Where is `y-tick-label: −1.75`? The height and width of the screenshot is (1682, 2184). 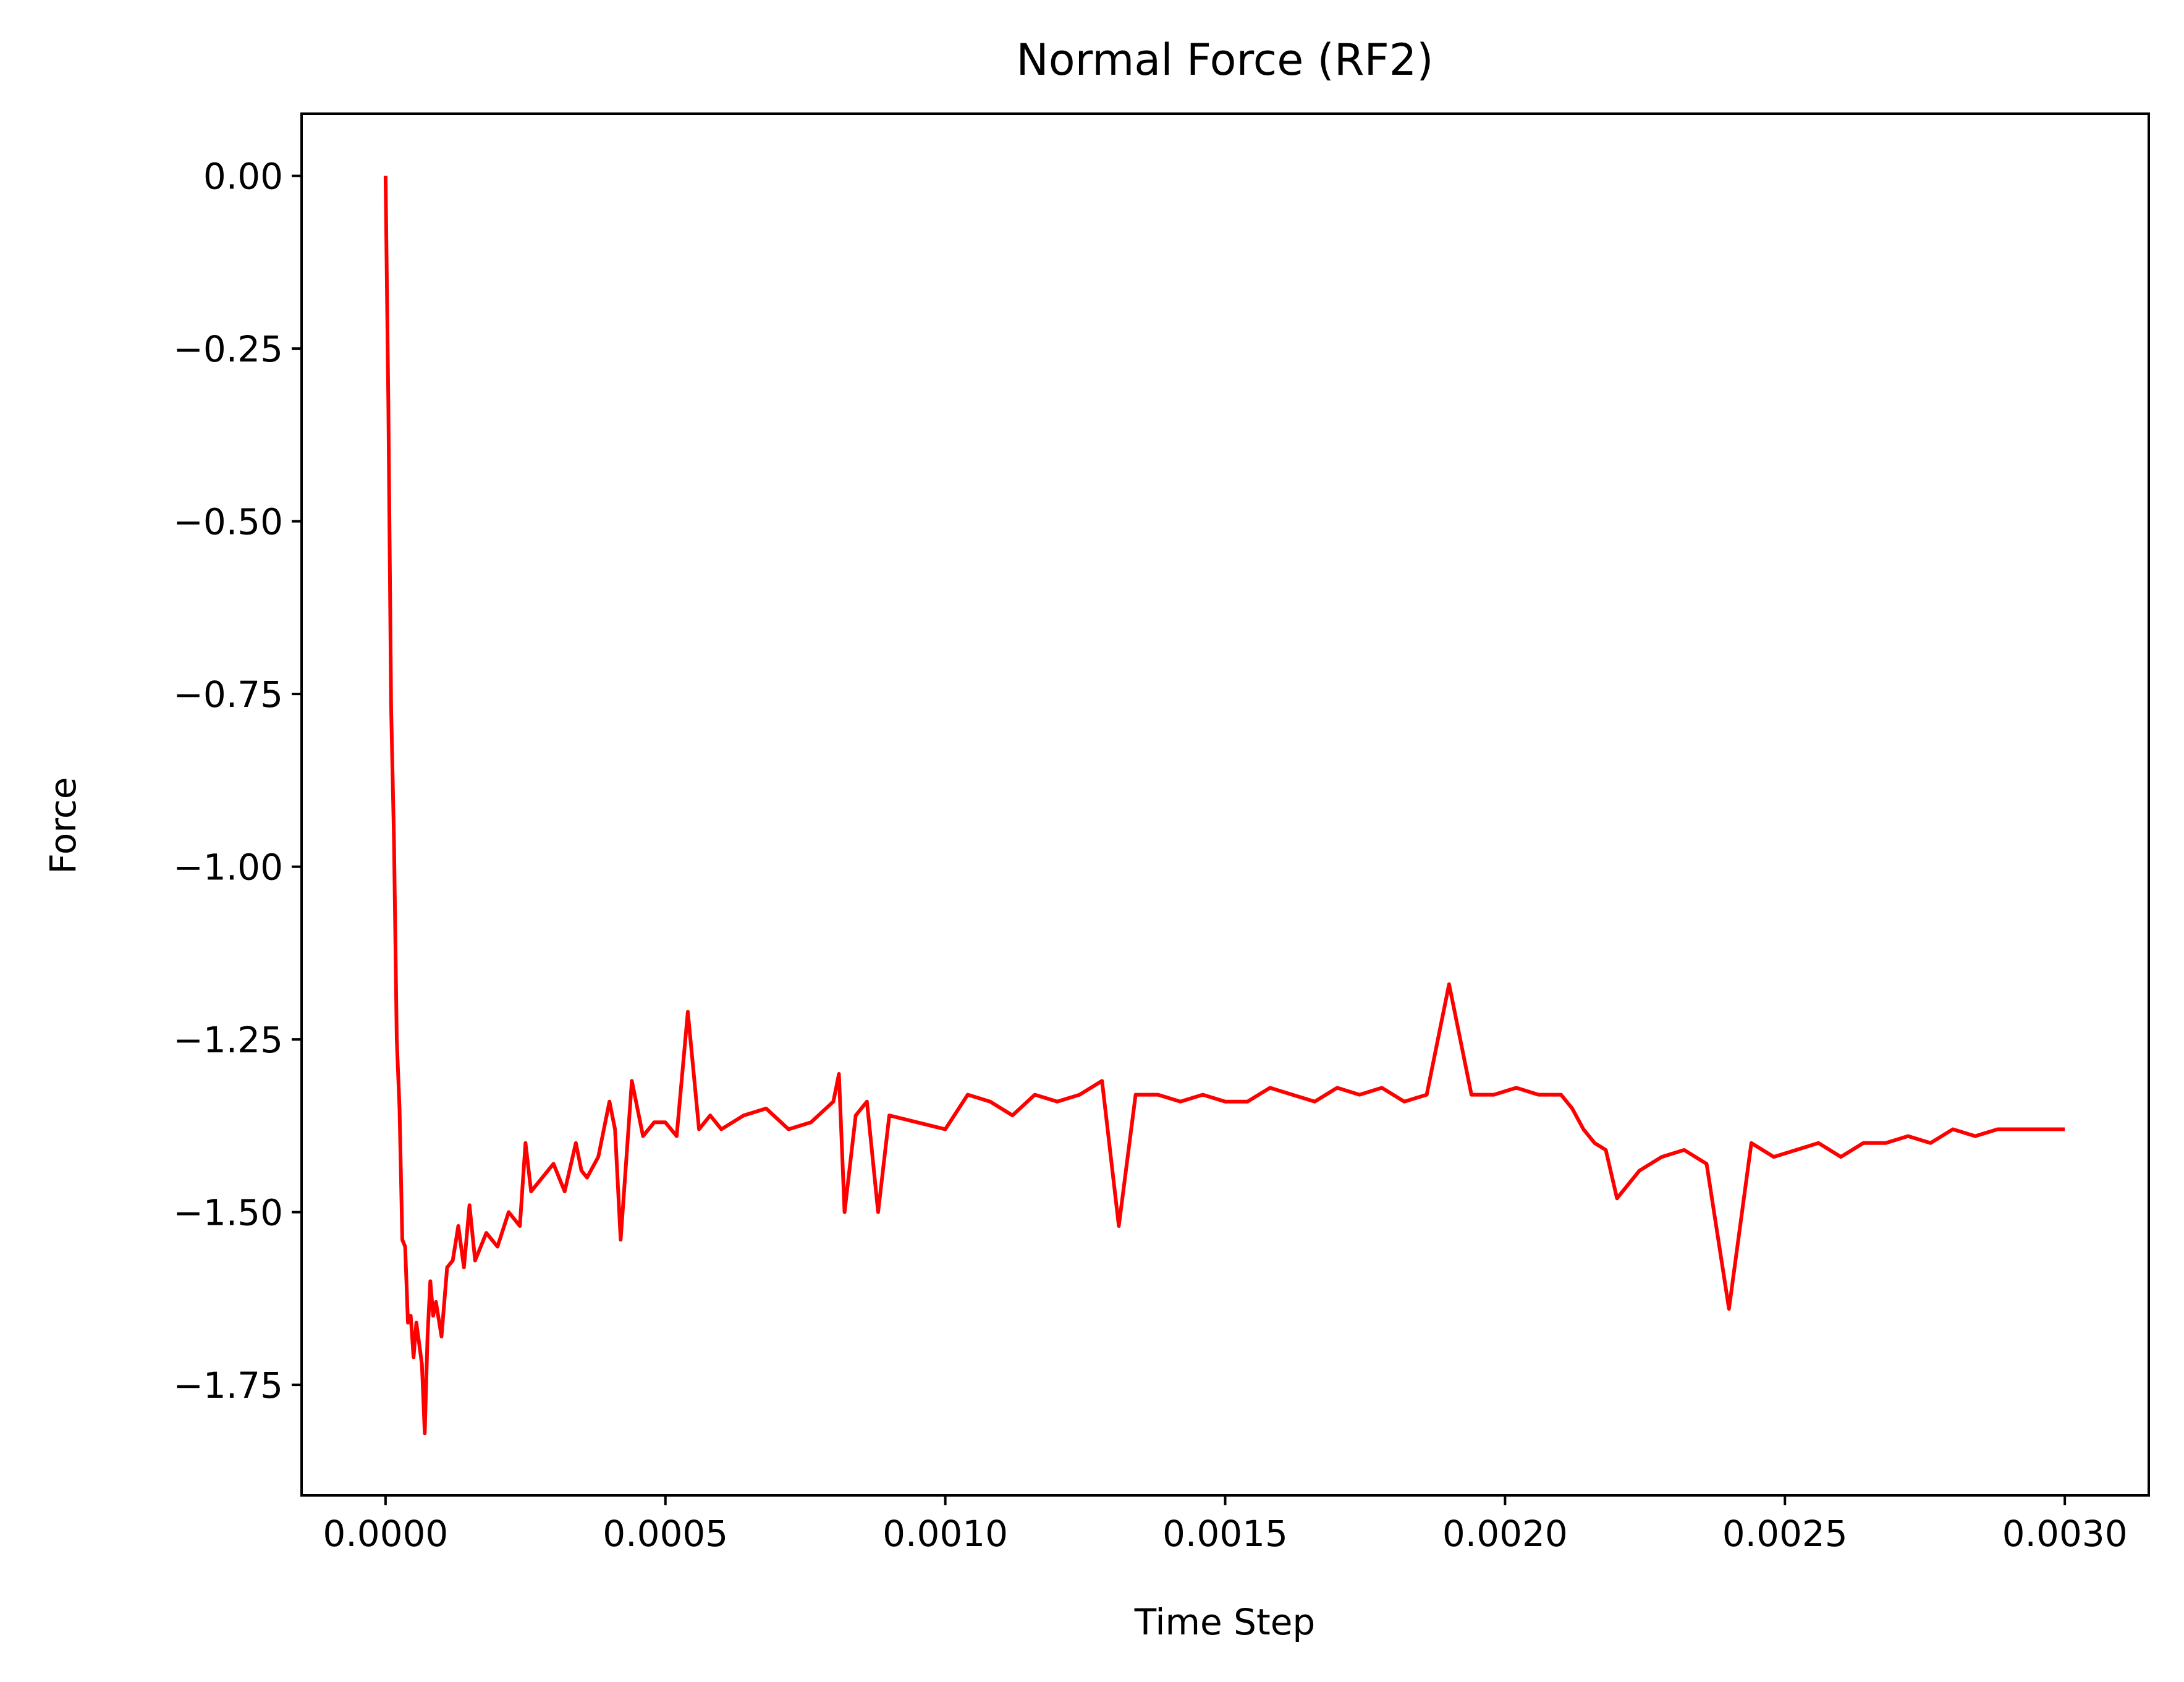 y-tick-label: −1.75 is located at coordinates (228, 1385).